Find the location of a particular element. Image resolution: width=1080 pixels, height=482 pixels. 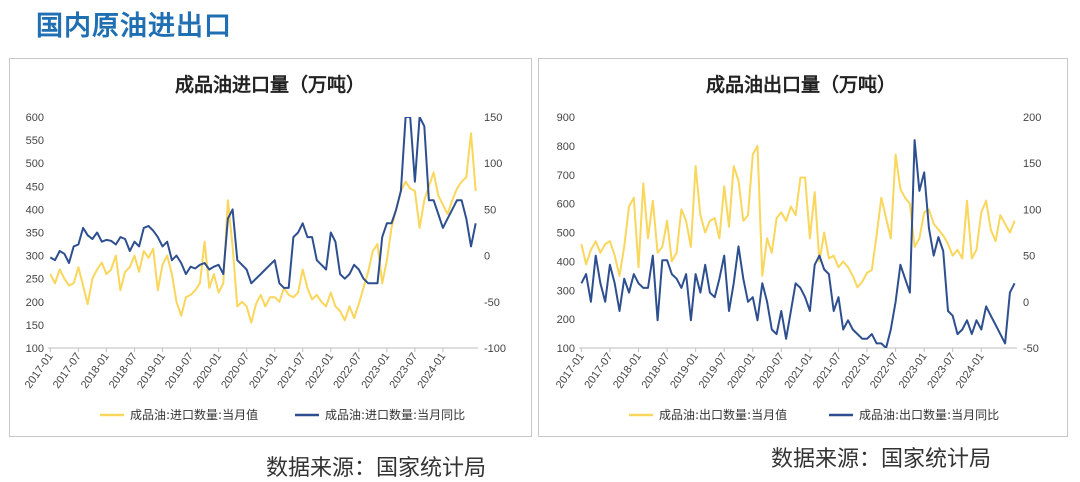

source-note-right: 数据来源：国家统计局 is located at coordinates (881, 459).